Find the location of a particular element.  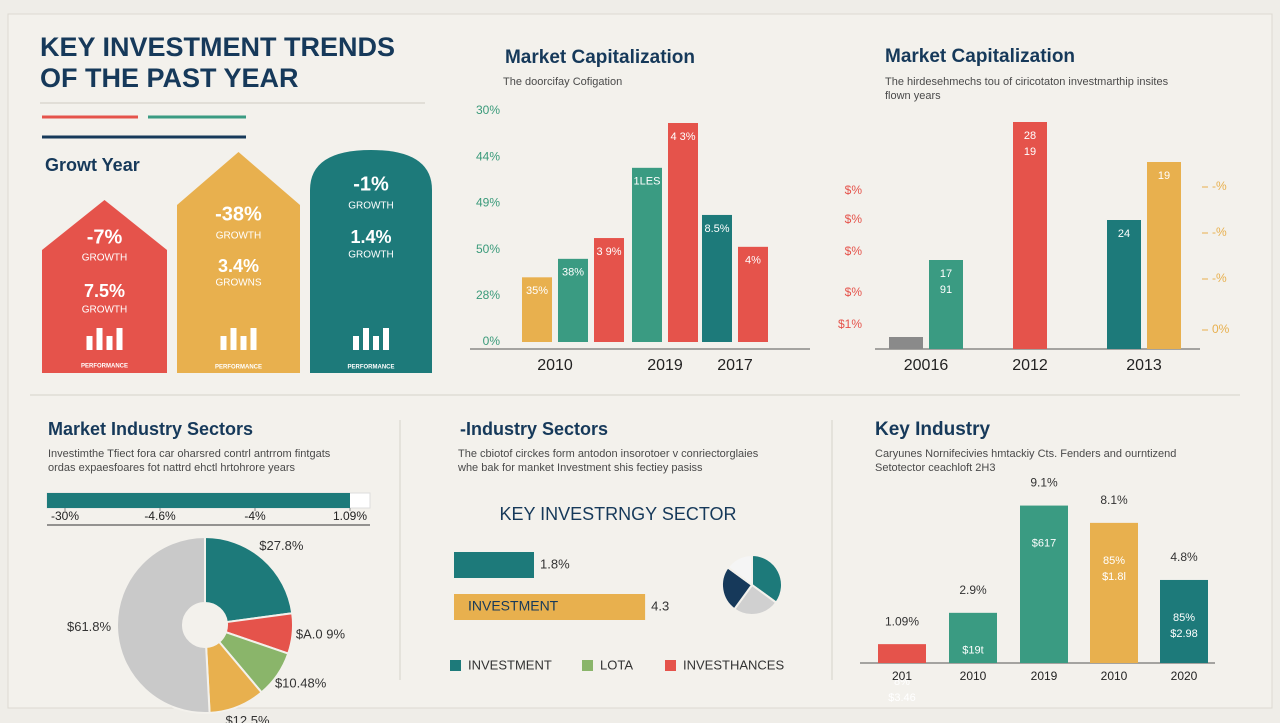

bar-annotation: 91 is located at coordinates (946, 290).